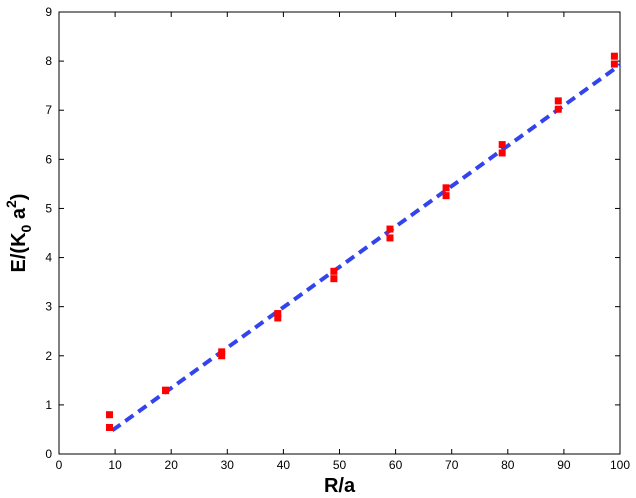 The width and height of the screenshot is (636, 498). What do you see at coordinates (620, 465) in the screenshot?
I see `x-tick-label: 100` at bounding box center [620, 465].